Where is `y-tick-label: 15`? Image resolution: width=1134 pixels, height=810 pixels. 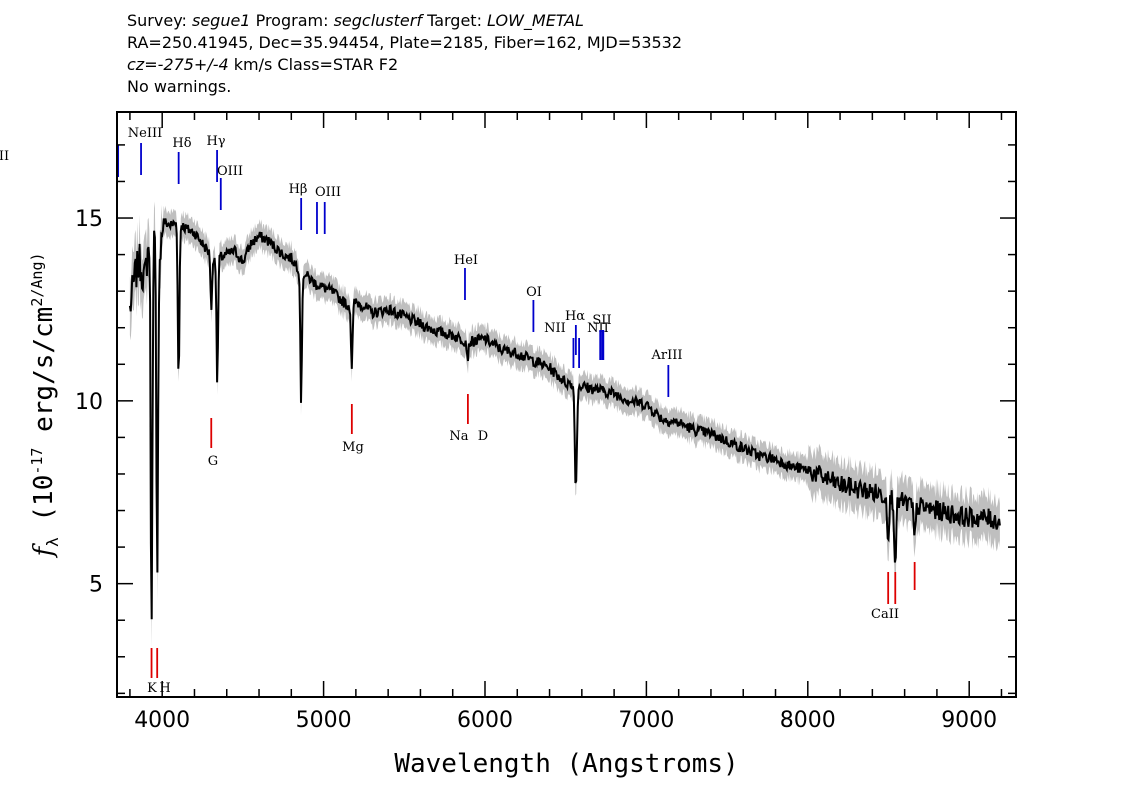
y-tick-label: 15 is located at coordinates (89, 219).